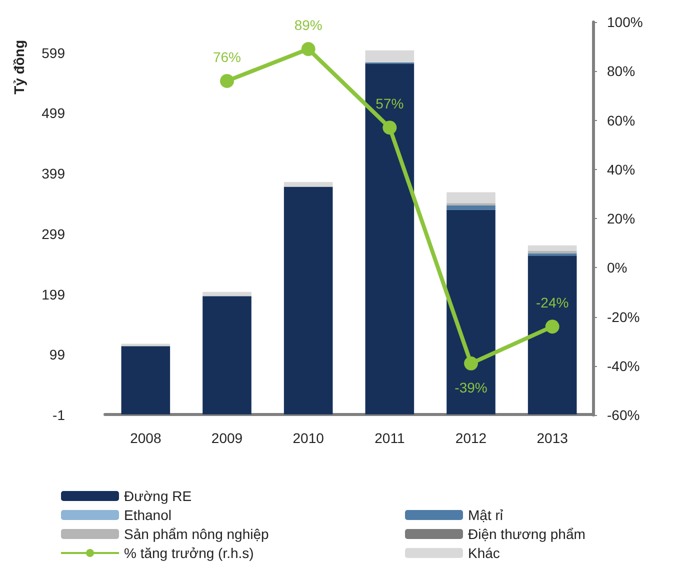  I want to click on data-label: -39%, so click(471, 387).